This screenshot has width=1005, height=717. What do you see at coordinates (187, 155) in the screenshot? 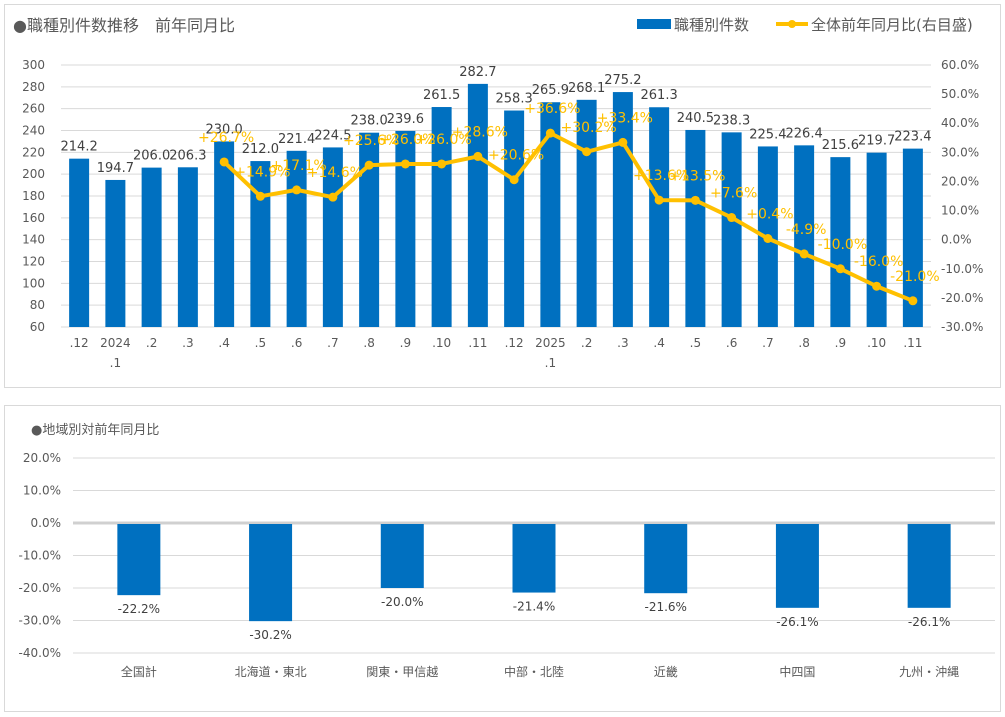
I see `bar-value-label: 206.3` at bounding box center [187, 155].